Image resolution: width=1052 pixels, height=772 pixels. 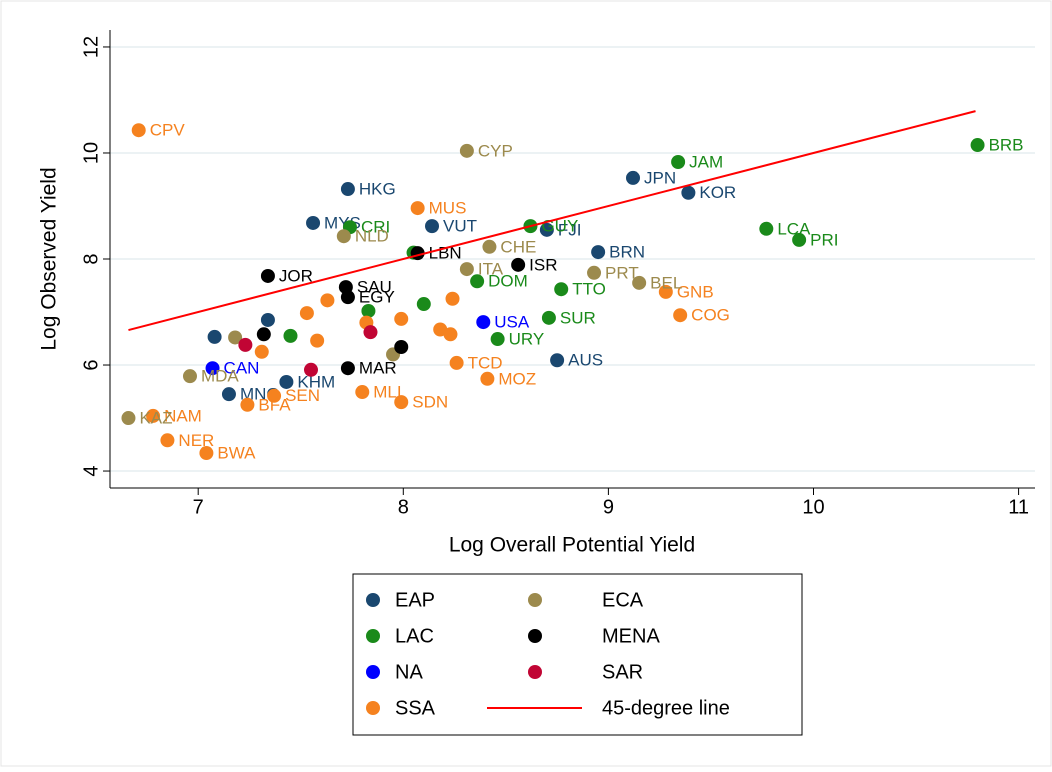 I want to click on point-label: LCA, so click(x=794, y=228).